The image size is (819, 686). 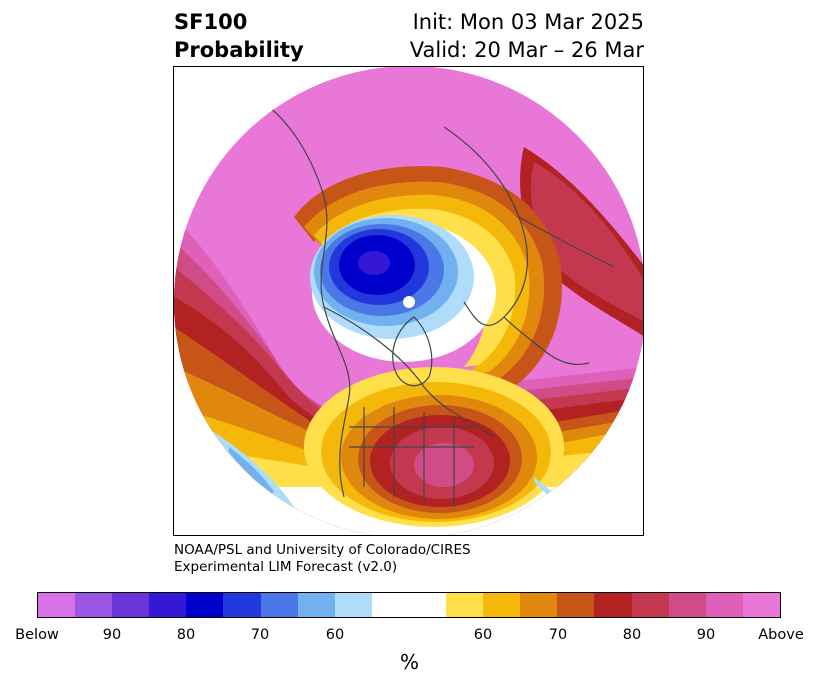 What do you see at coordinates (412, 351) in the screenshot?
I see `coast-greenland` at bounding box center [412, 351].